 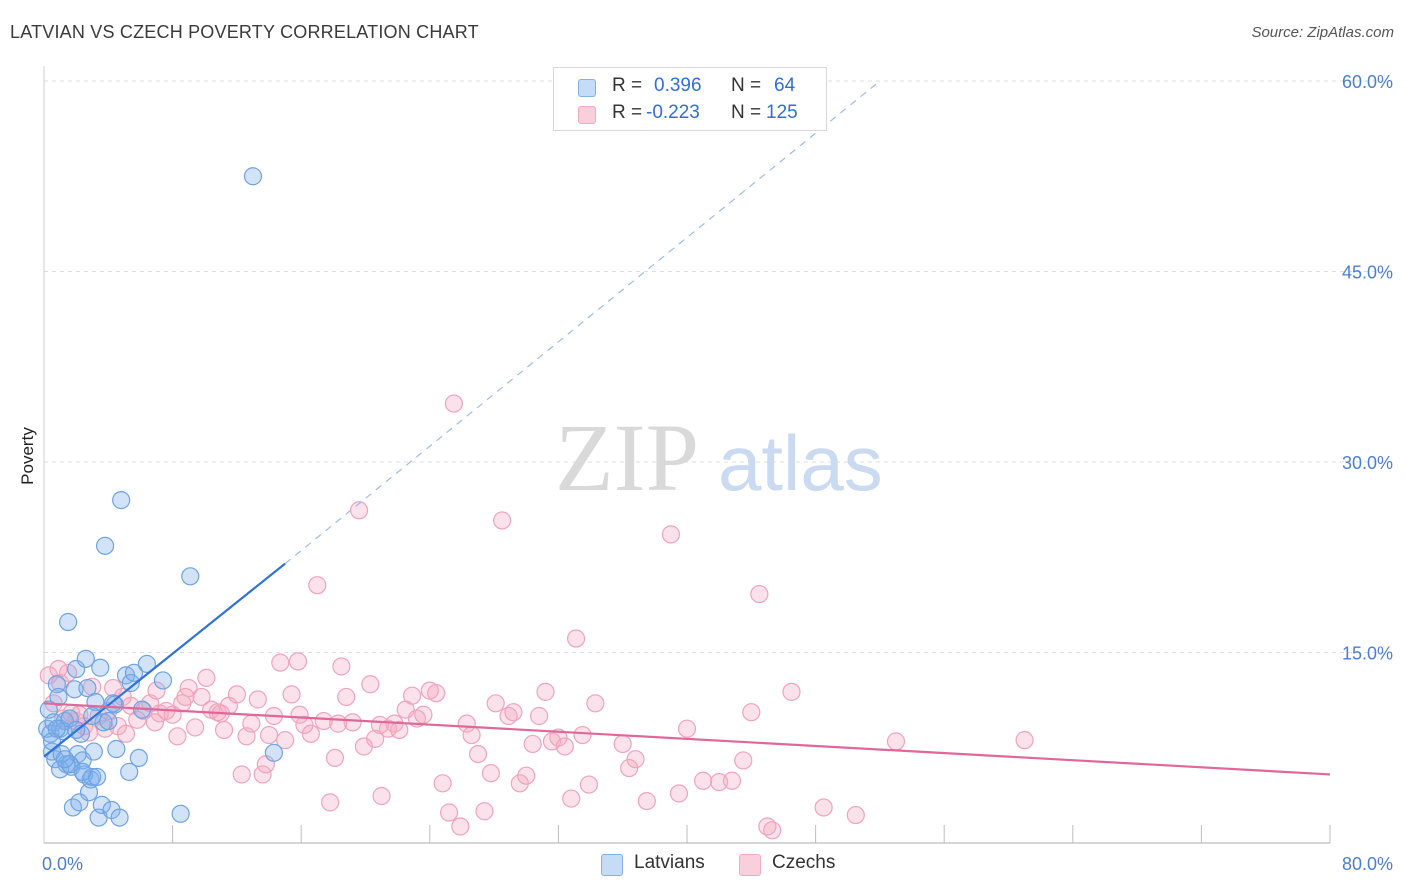 What do you see at coordinates (1367, 82) in the screenshot?
I see `y-tick-label: 60.0%` at bounding box center [1367, 82].